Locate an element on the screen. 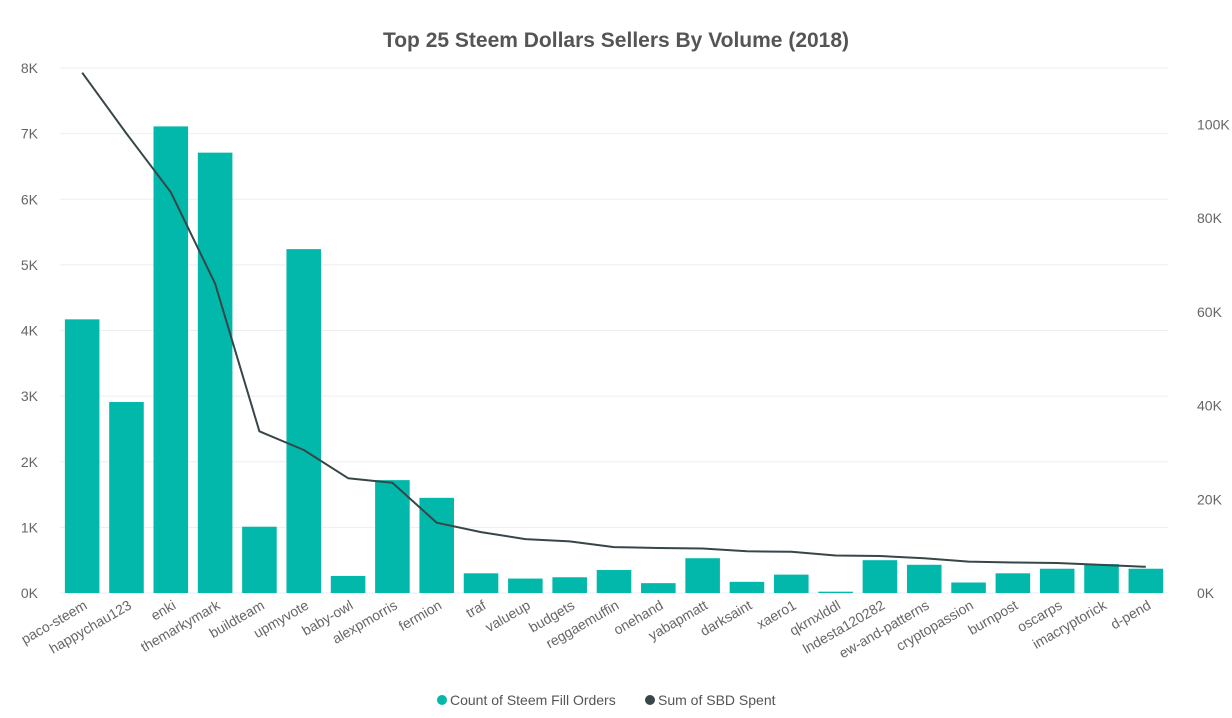 This screenshot has width=1232, height=718. x-tick-label: darksaint is located at coordinates (725, 618).